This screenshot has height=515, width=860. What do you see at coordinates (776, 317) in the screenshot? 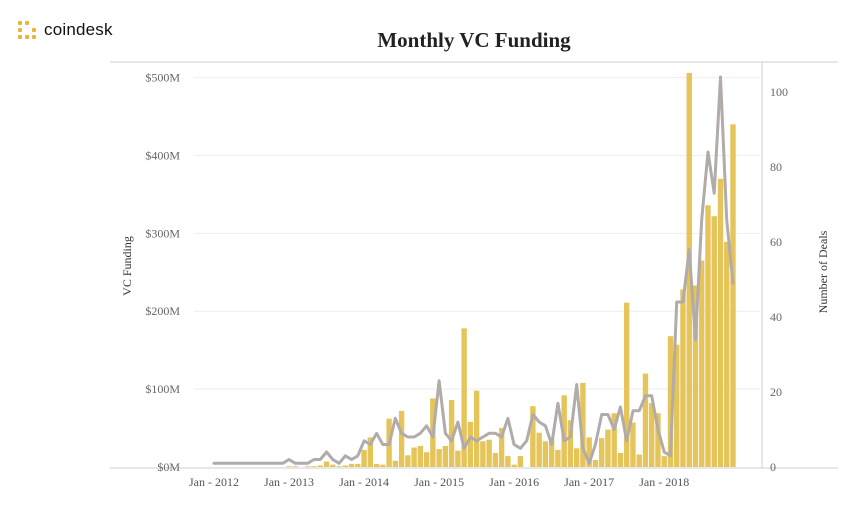
I see `y2-tick-label: 40` at bounding box center [776, 317].